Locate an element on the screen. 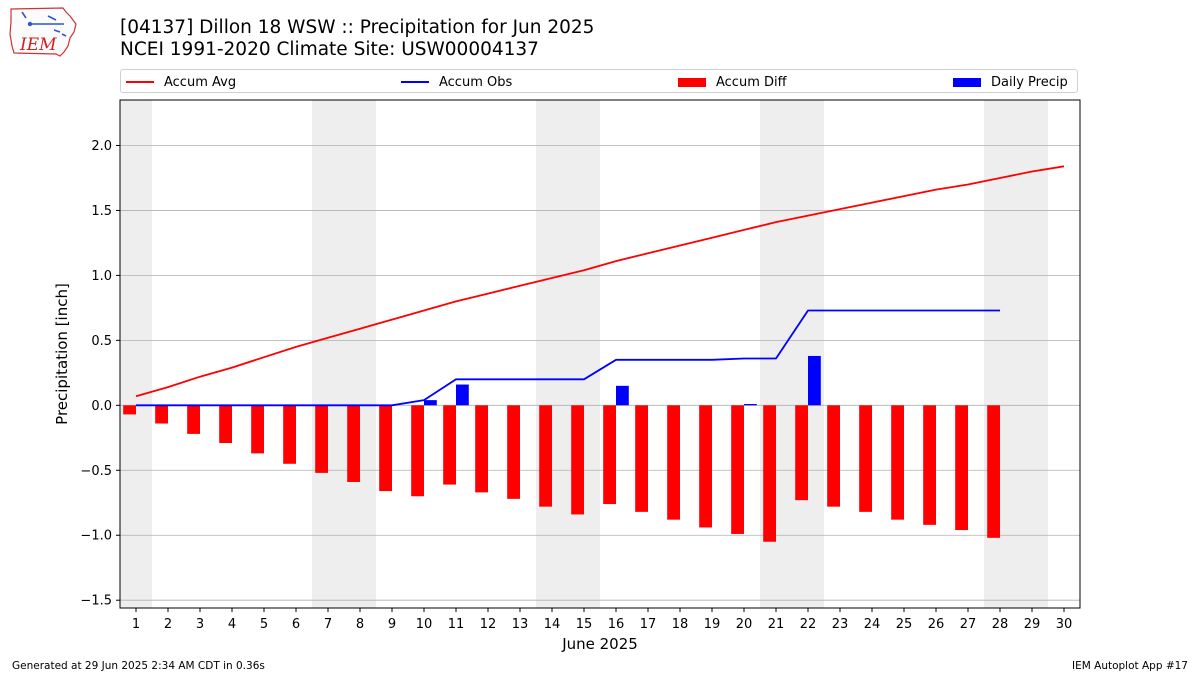  x-tick-label: 24 is located at coordinates (872, 624).